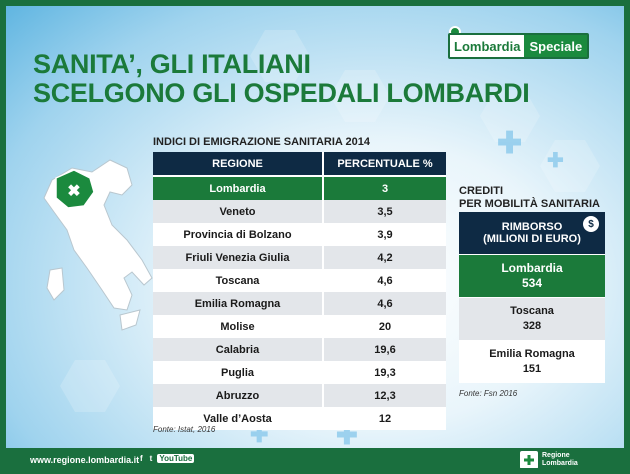  Describe the element at coordinates (384, 257) in the screenshot. I see `percent-cell: 4,2` at that location.